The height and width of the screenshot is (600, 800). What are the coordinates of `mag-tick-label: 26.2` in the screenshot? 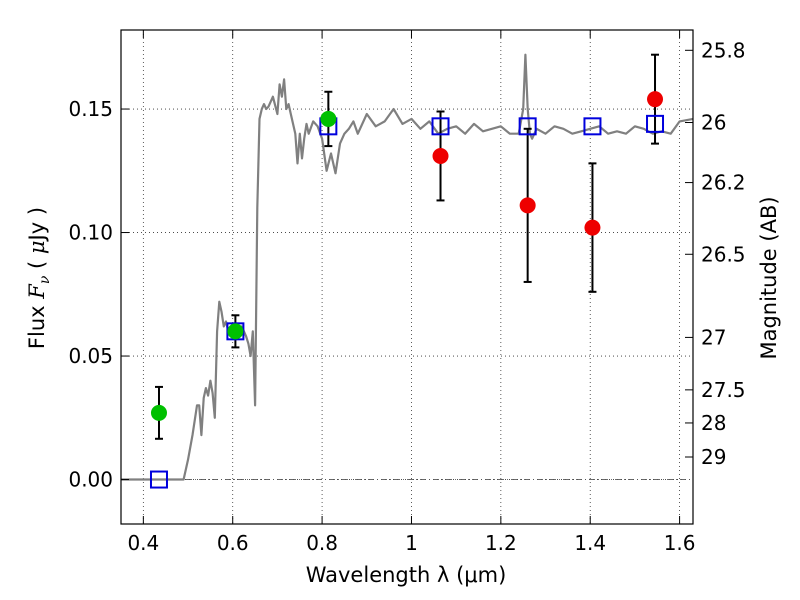 It's located at (723, 183).